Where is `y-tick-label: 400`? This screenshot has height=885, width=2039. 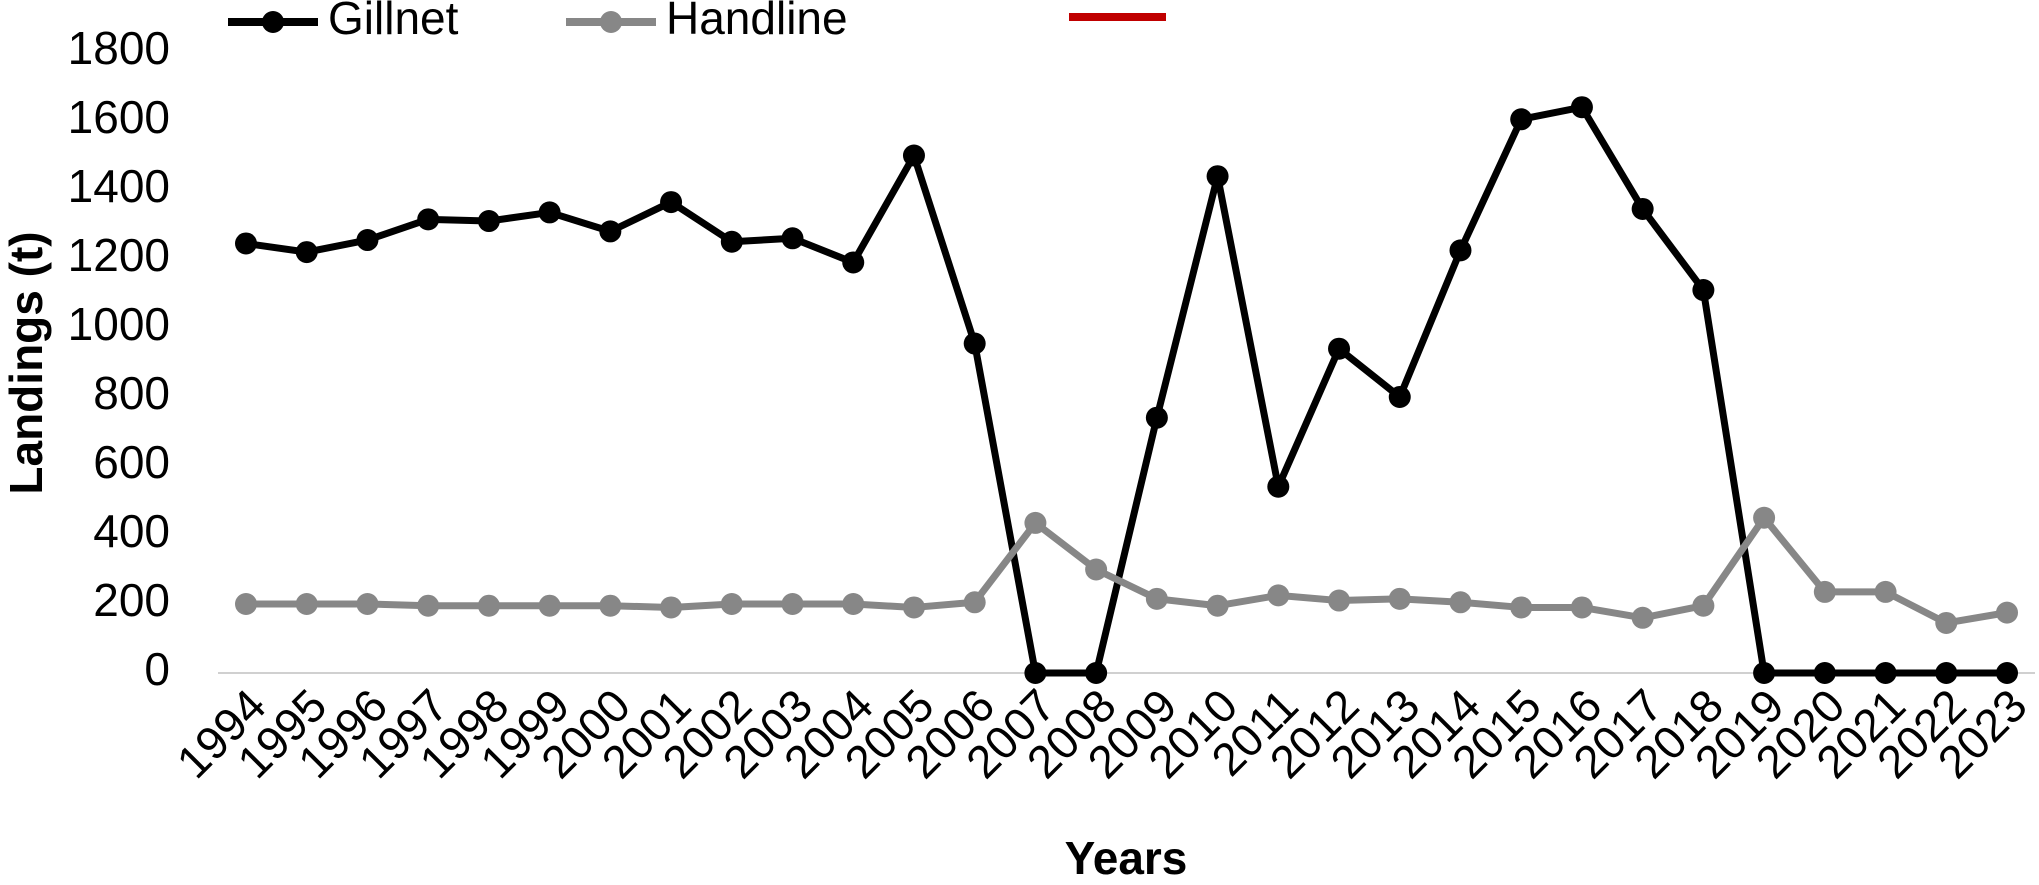
y-tick-label: 400 is located at coordinates (131, 531).